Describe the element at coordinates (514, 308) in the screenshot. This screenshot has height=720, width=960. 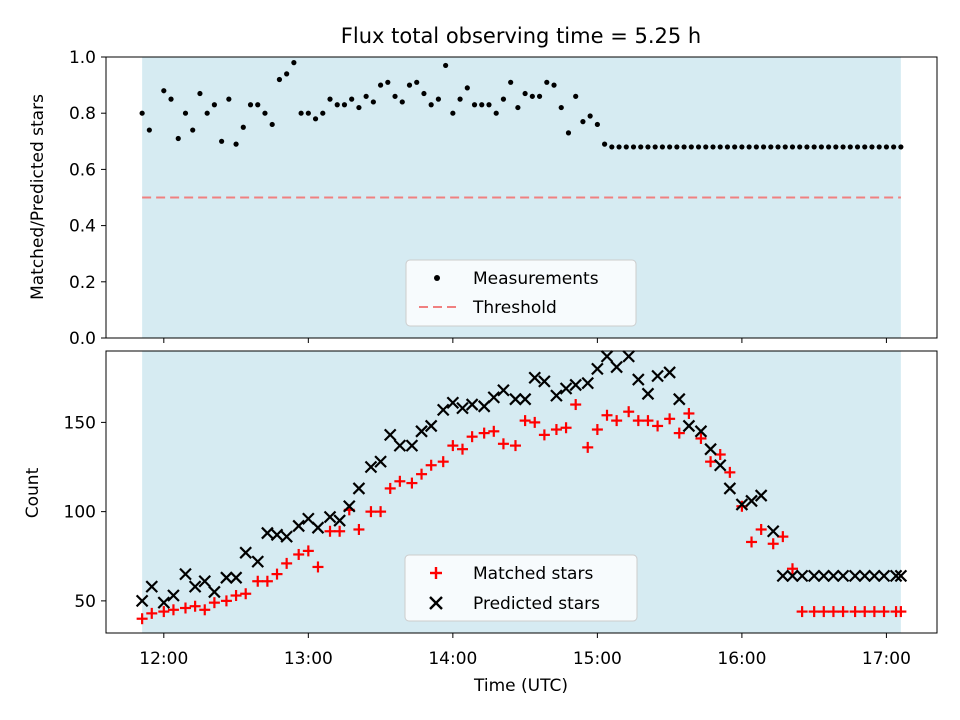
I see `legend-threshold-label: Threshold` at that location.